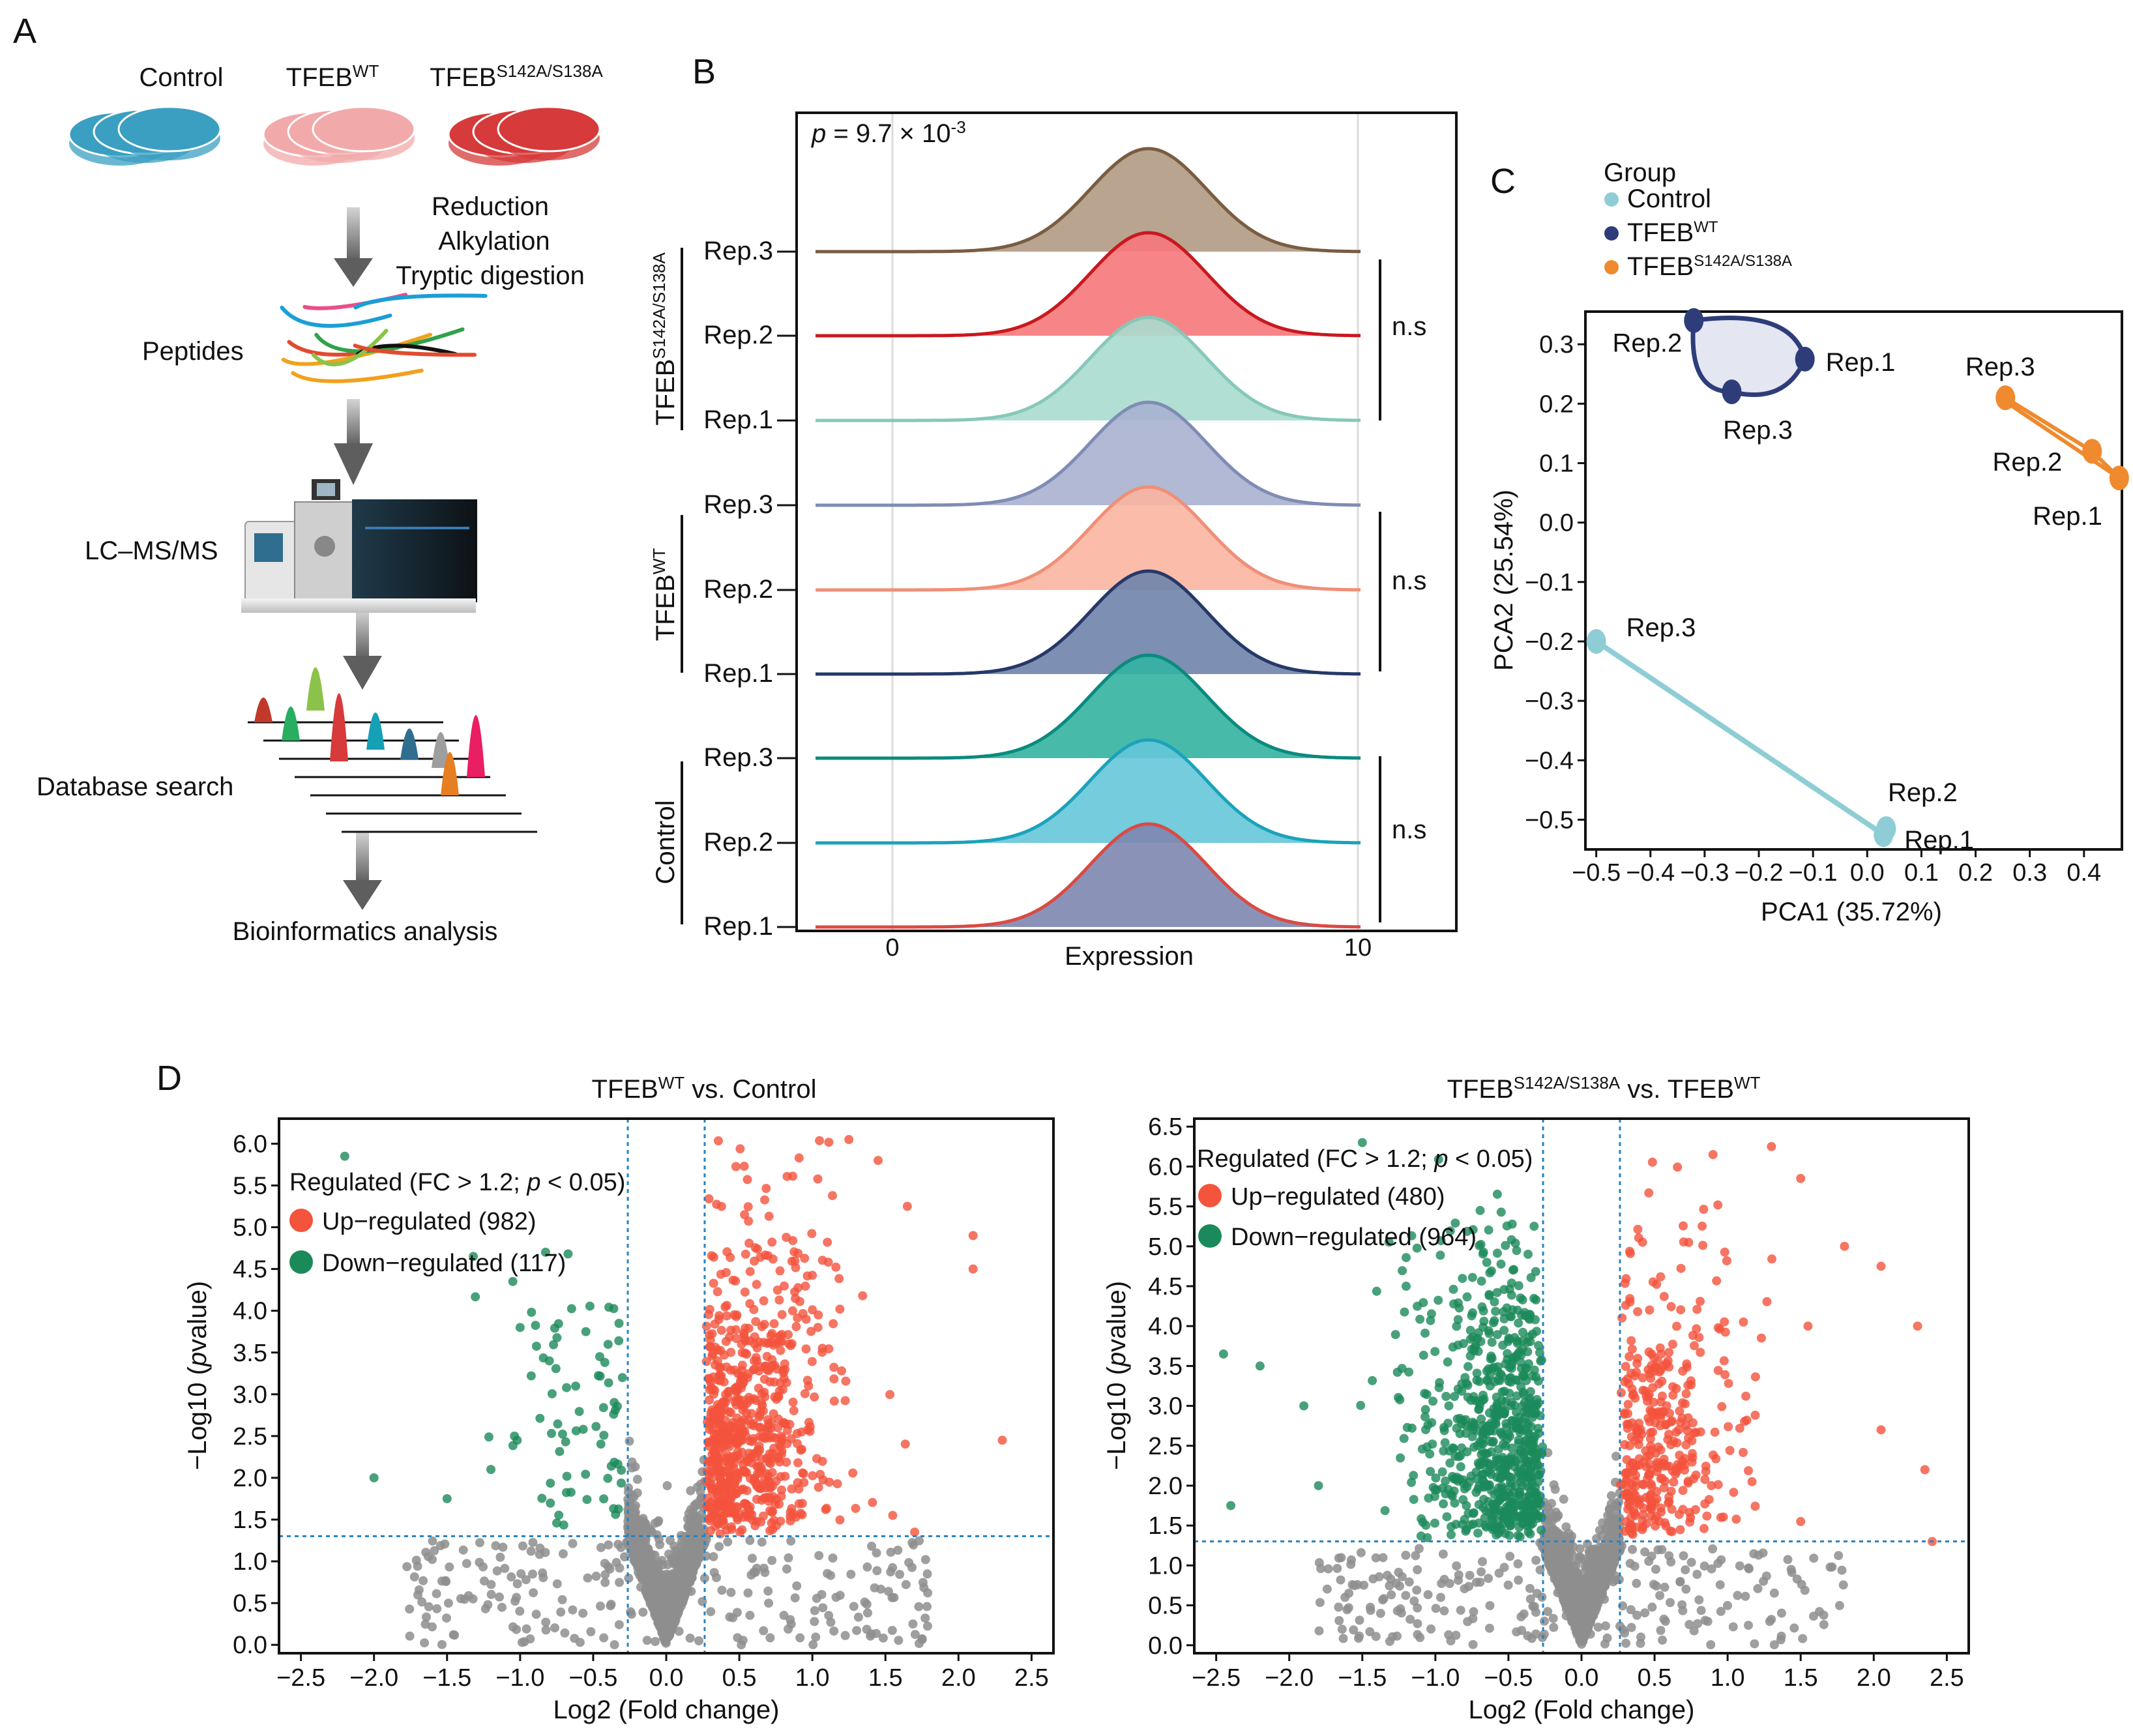 The width and height of the screenshot is (2133, 1736). I want to click on pca-x-tick-label: 0.3, so click(2029, 873).